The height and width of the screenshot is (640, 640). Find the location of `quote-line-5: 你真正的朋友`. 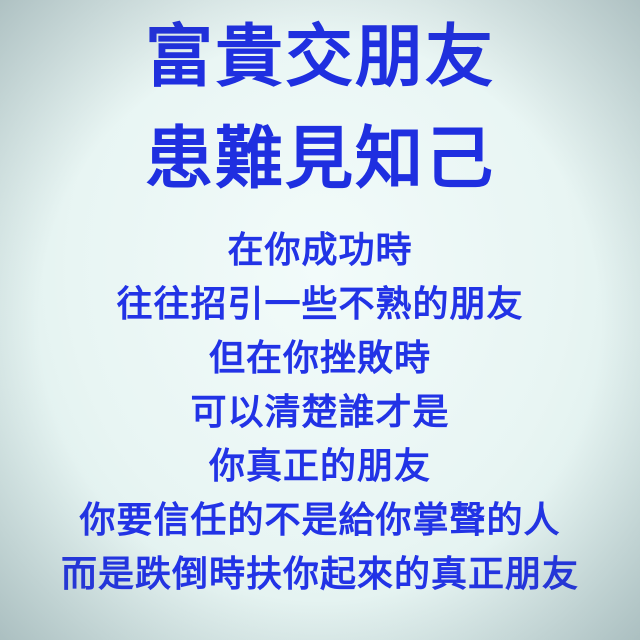

quote-line-5: 你真正的朋友 is located at coordinates (319, 466).